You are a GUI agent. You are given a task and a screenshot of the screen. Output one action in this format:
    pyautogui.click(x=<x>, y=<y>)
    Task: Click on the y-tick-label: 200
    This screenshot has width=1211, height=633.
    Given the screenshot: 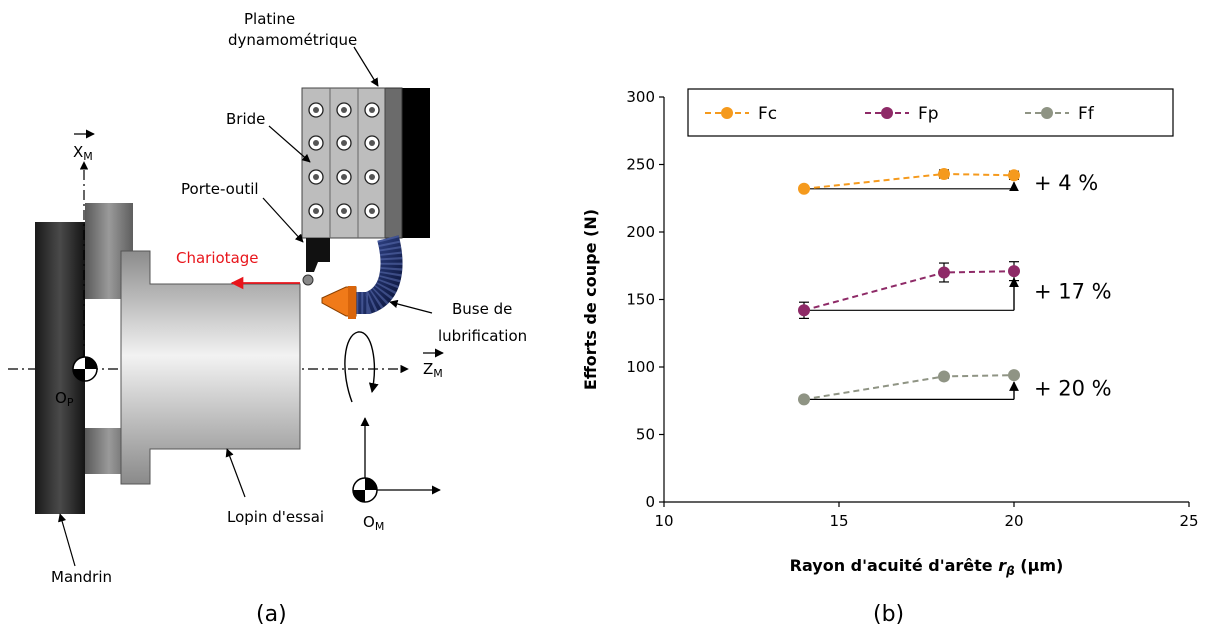 What is the action you would take?
    pyautogui.click(x=640, y=232)
    